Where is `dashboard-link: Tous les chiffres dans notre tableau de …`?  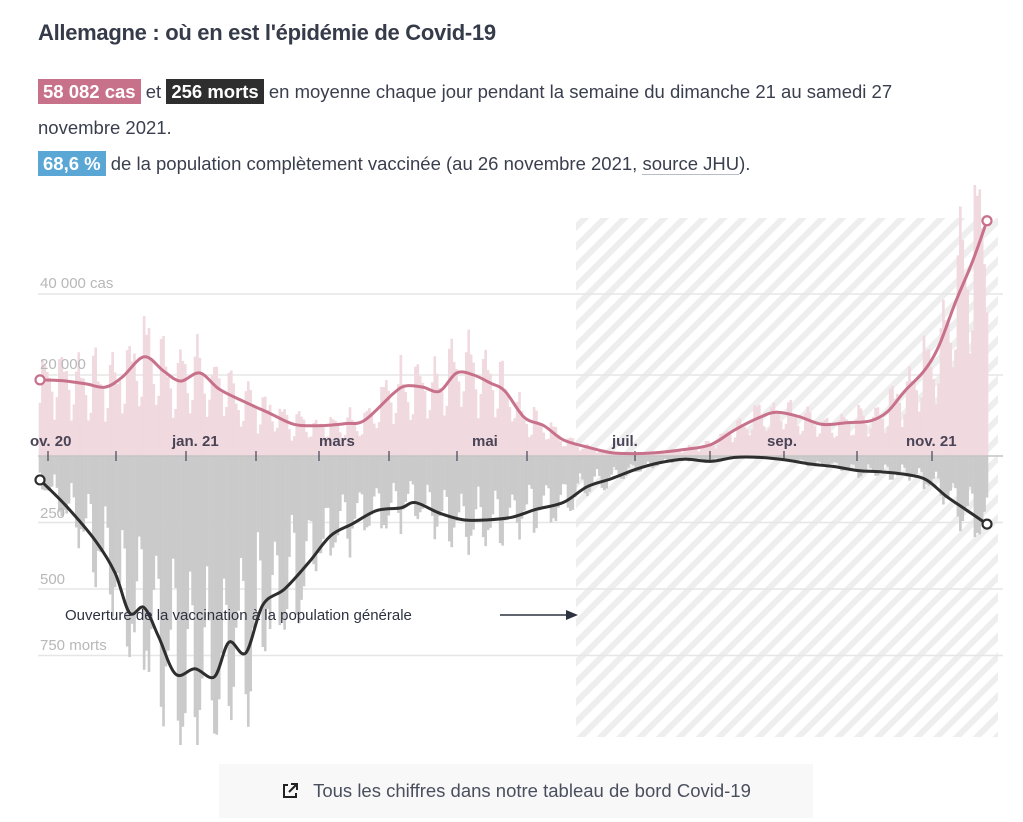 dashboard-link: Tous les chiffres dans notre tableau de … is located at coordinates (516, 791).